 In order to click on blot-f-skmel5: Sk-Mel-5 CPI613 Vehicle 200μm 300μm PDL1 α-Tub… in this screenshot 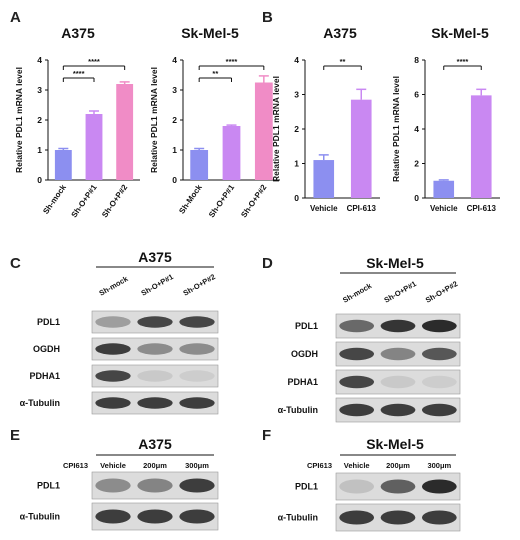, I will do `click(369, 484)`.